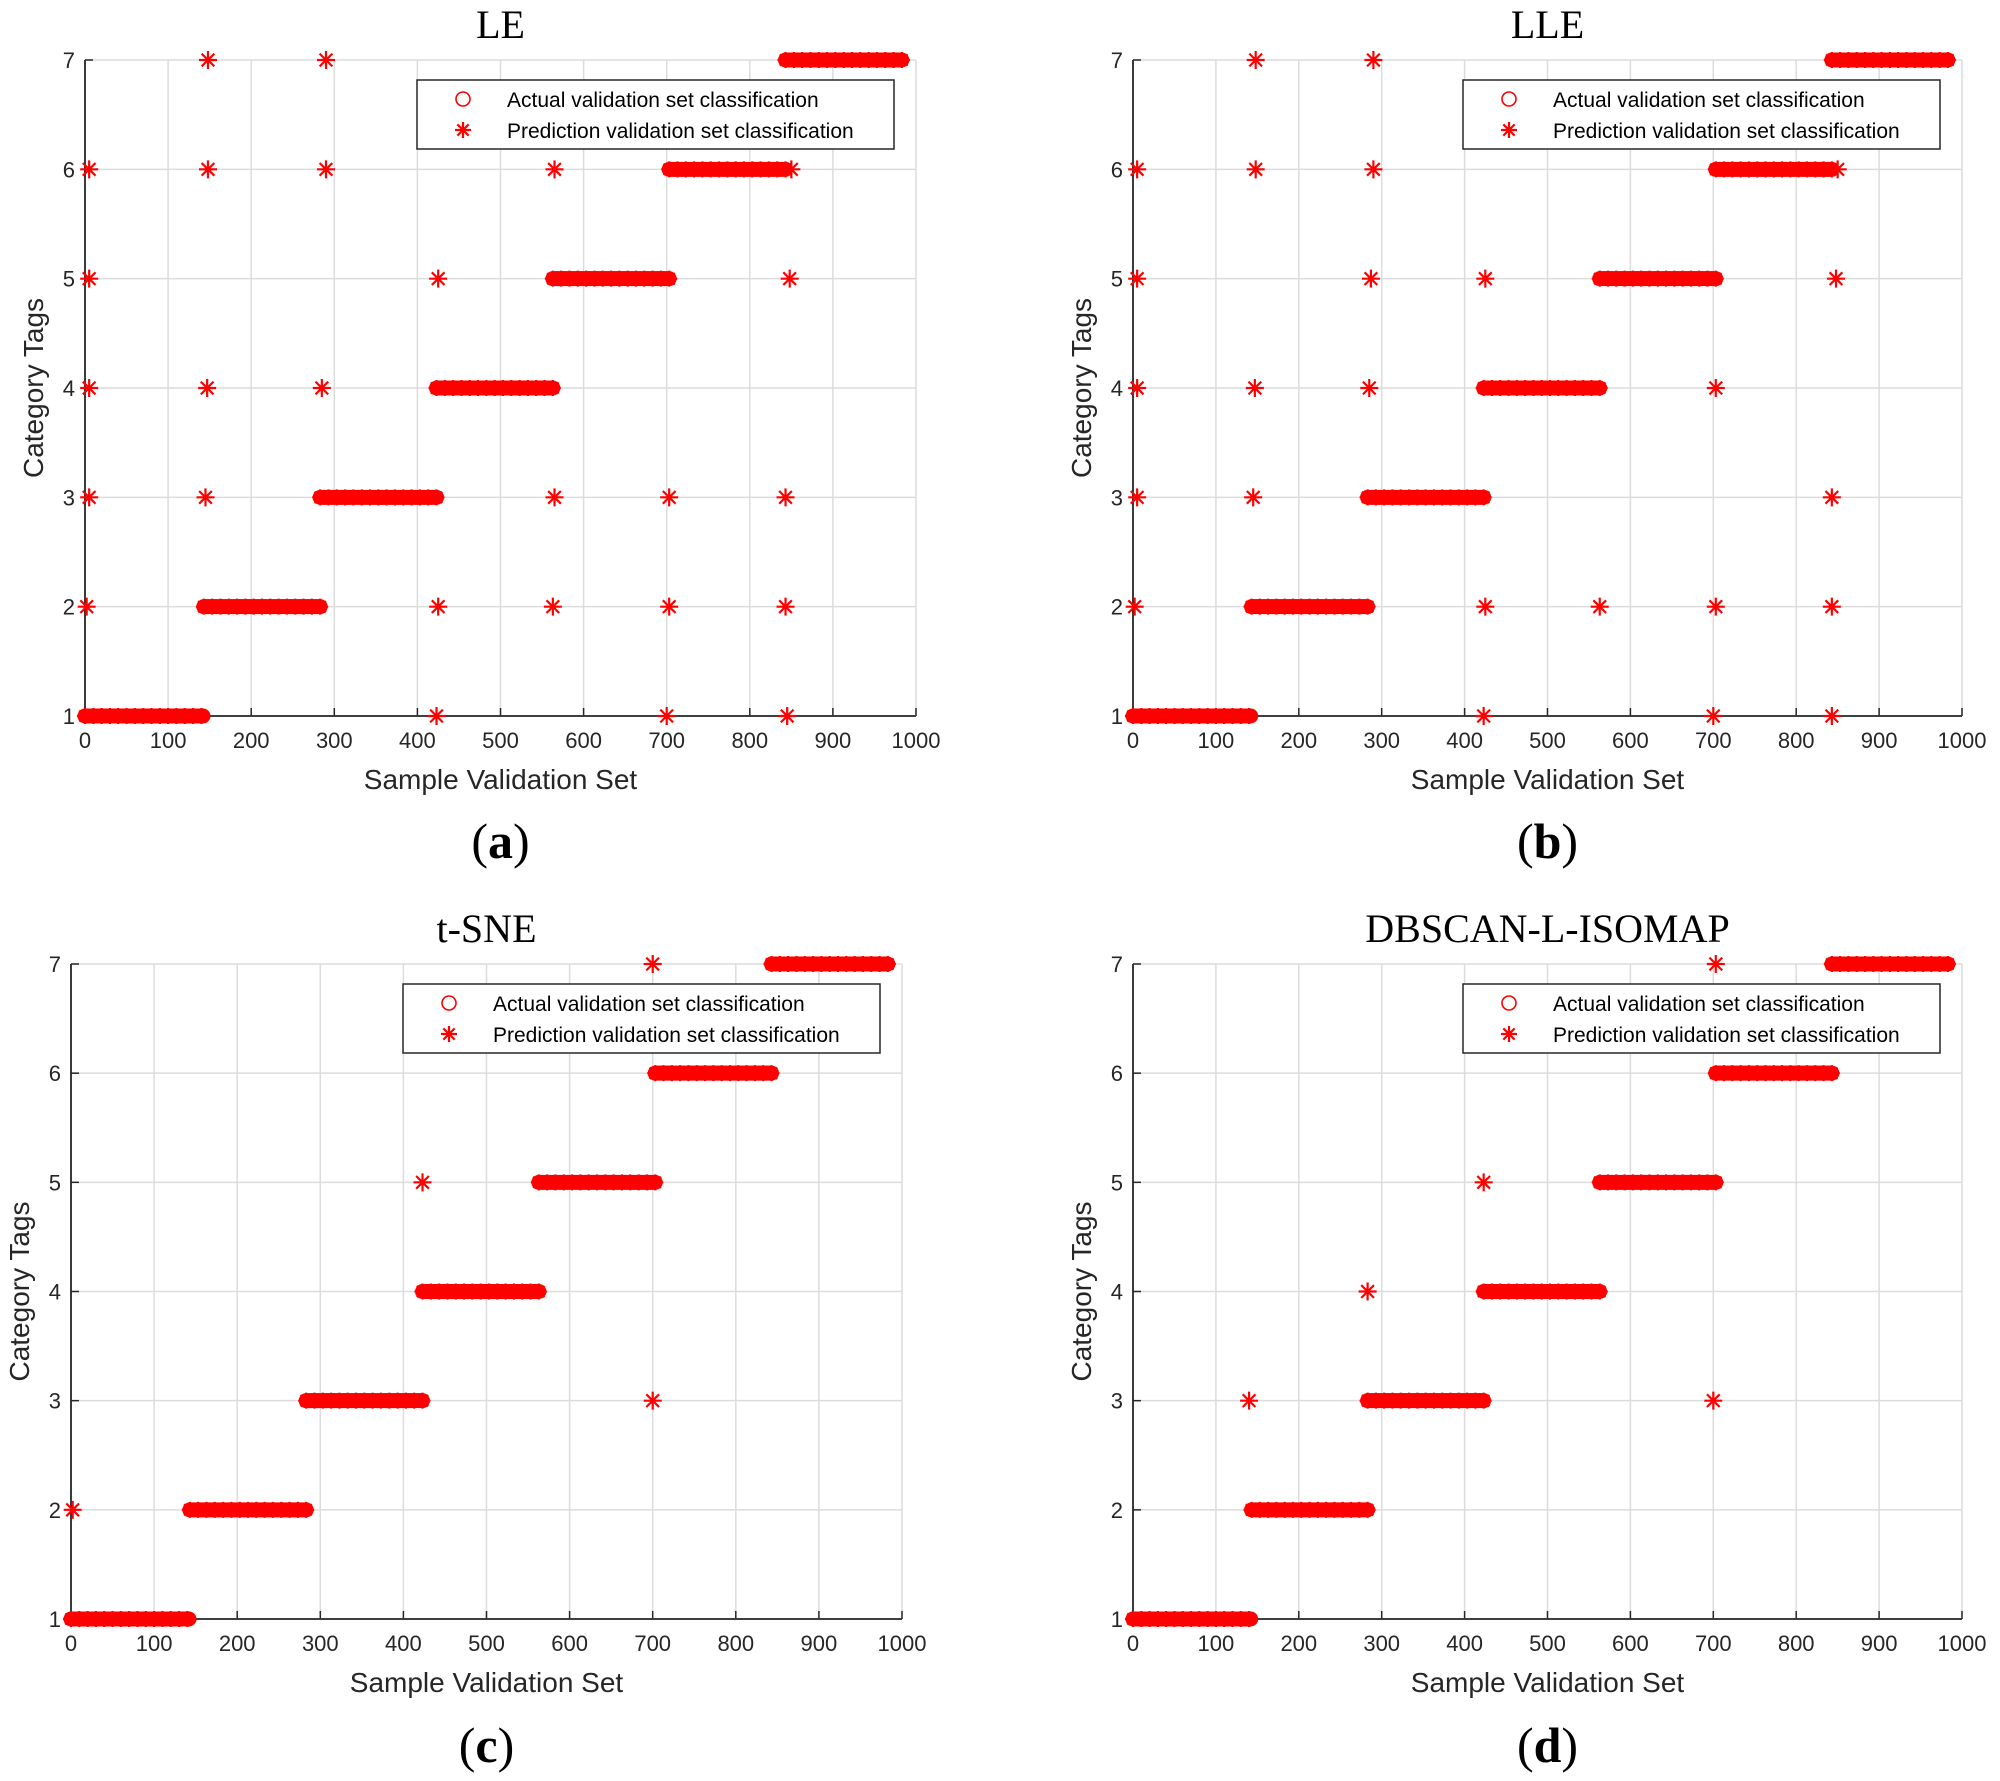  Describe the element at coordinates (1548, 779) in the screenshot. I see `x-axis-label: Sample Validation Set` at that location.